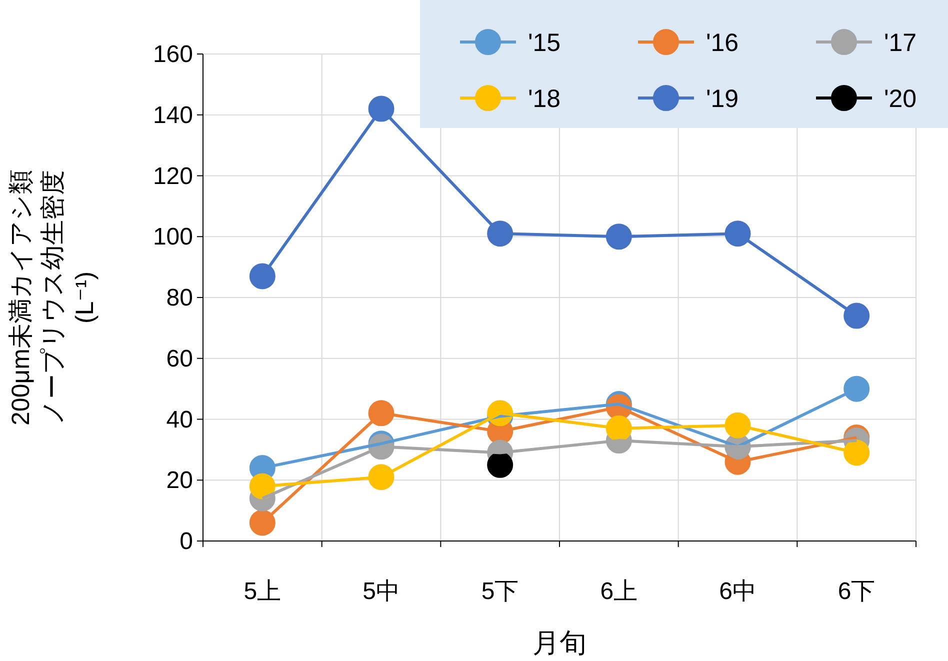  I want to click on y-tick-label: 160, so click(172, 54).